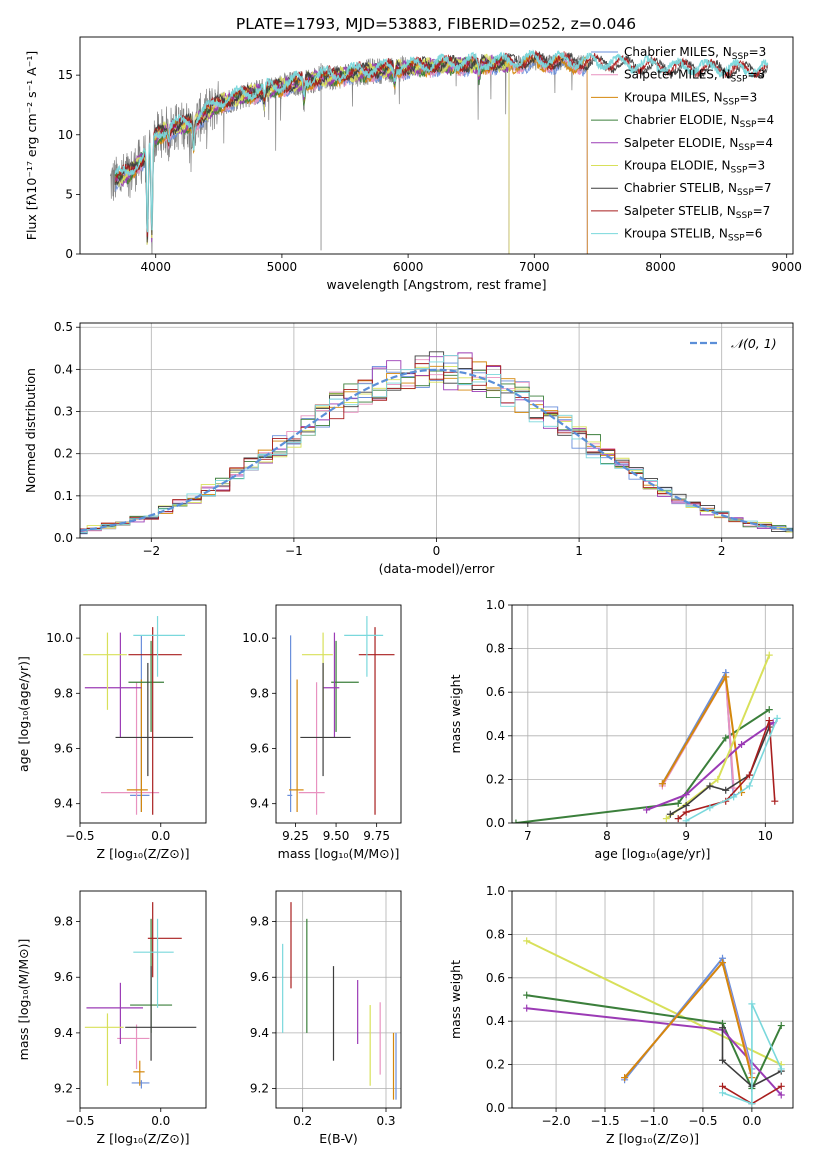 The width and height of the screenshot is (819, 1174). What do you see at coordinates (294, 551) in the screenshot?
I see `x-tick-label: −1` at bounding box center [294, 551].